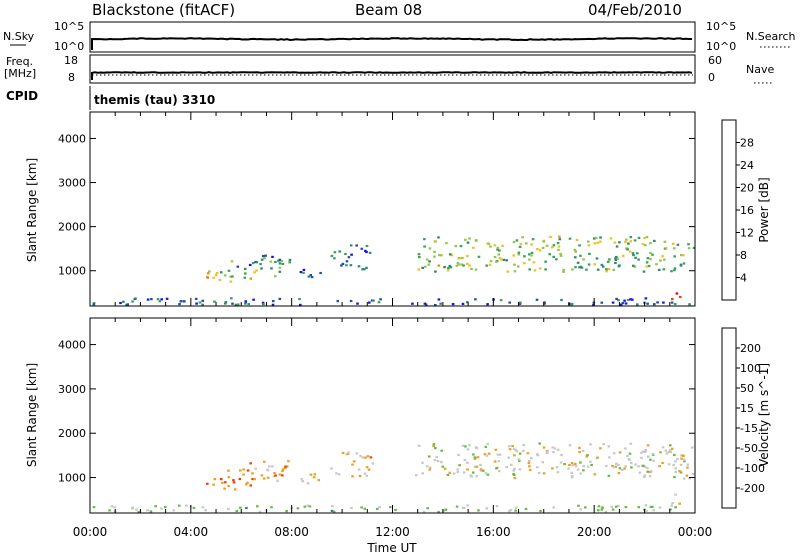 Image resolution: width=800 pixels, height=554 pixels. What do you see at coordinates (493, 532) in the screenshot?
I see `time-tick-label: 16:00` at bounding box center [493, 532].